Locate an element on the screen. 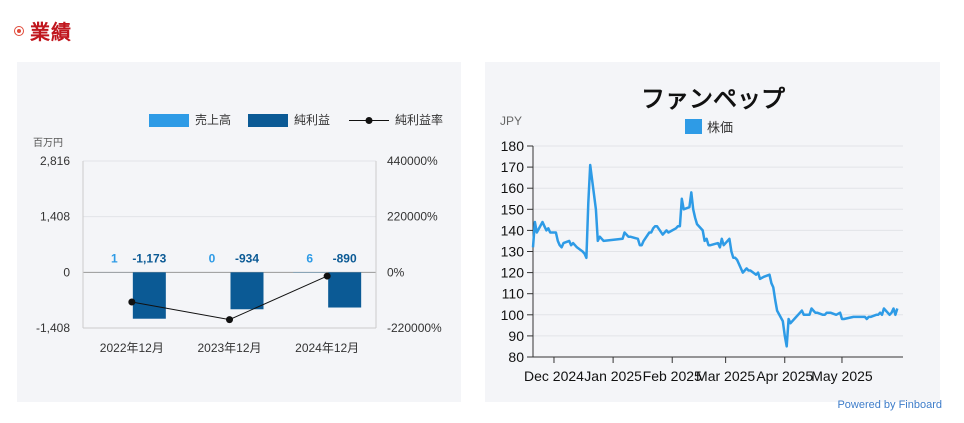  revenue-data-label: 1 is located at coordinates (114, 258).